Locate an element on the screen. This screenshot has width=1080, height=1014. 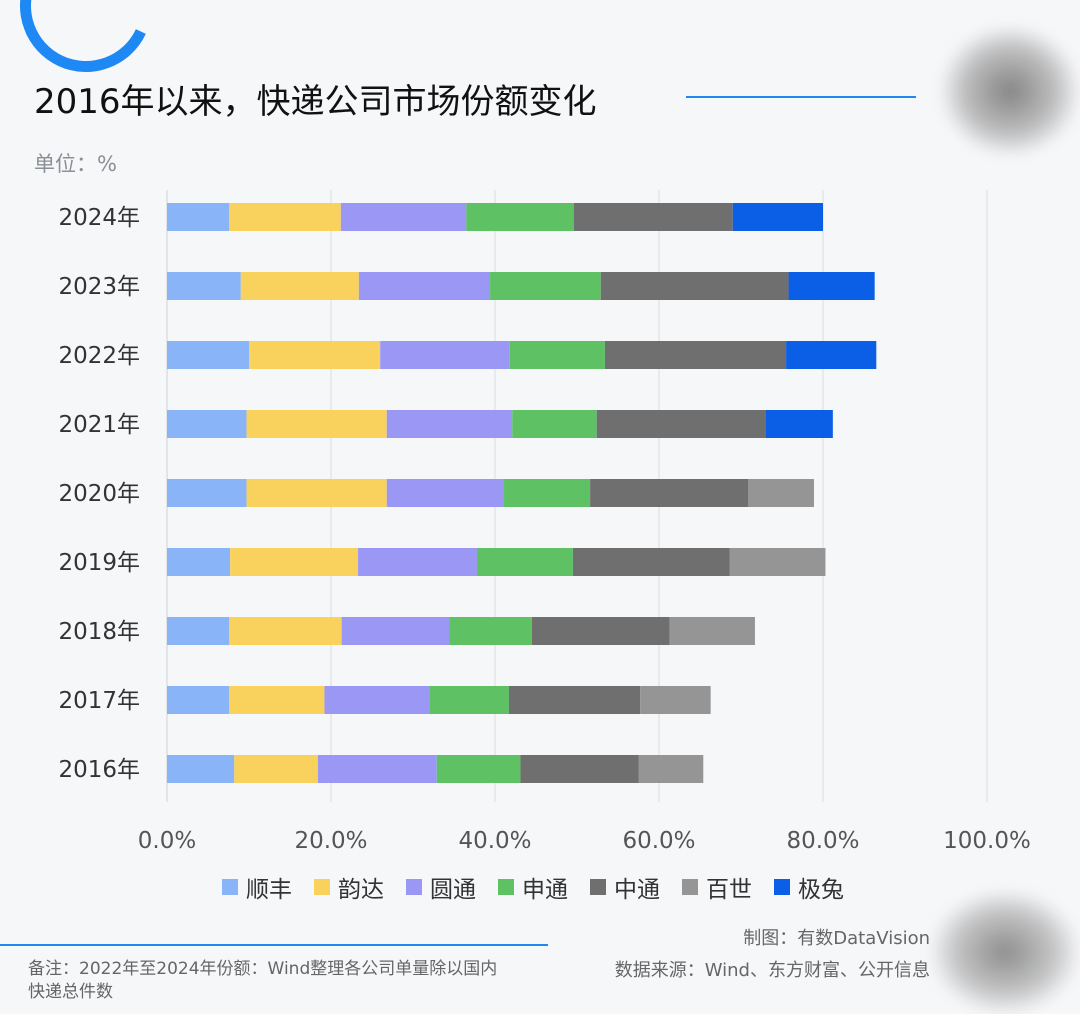
y-category-label: 2017年 is located at coordinates (99, 701).